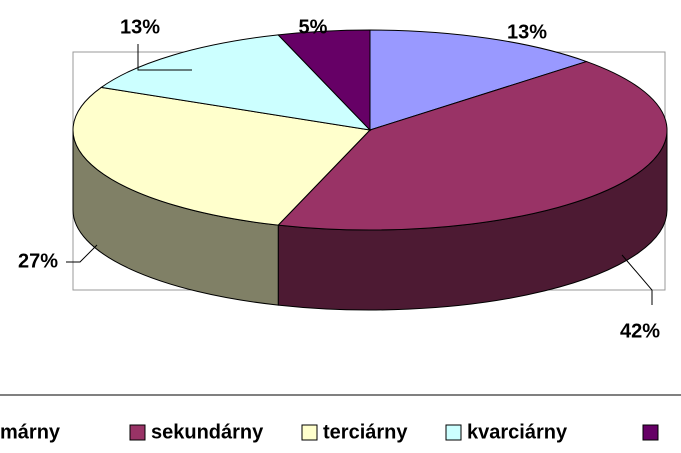 This screenshot has height=453, width=681. What do you see at coordinates (365, 432) in the screenshot?
I see `legend-label: terciárny` at bounding box center [365, 432].